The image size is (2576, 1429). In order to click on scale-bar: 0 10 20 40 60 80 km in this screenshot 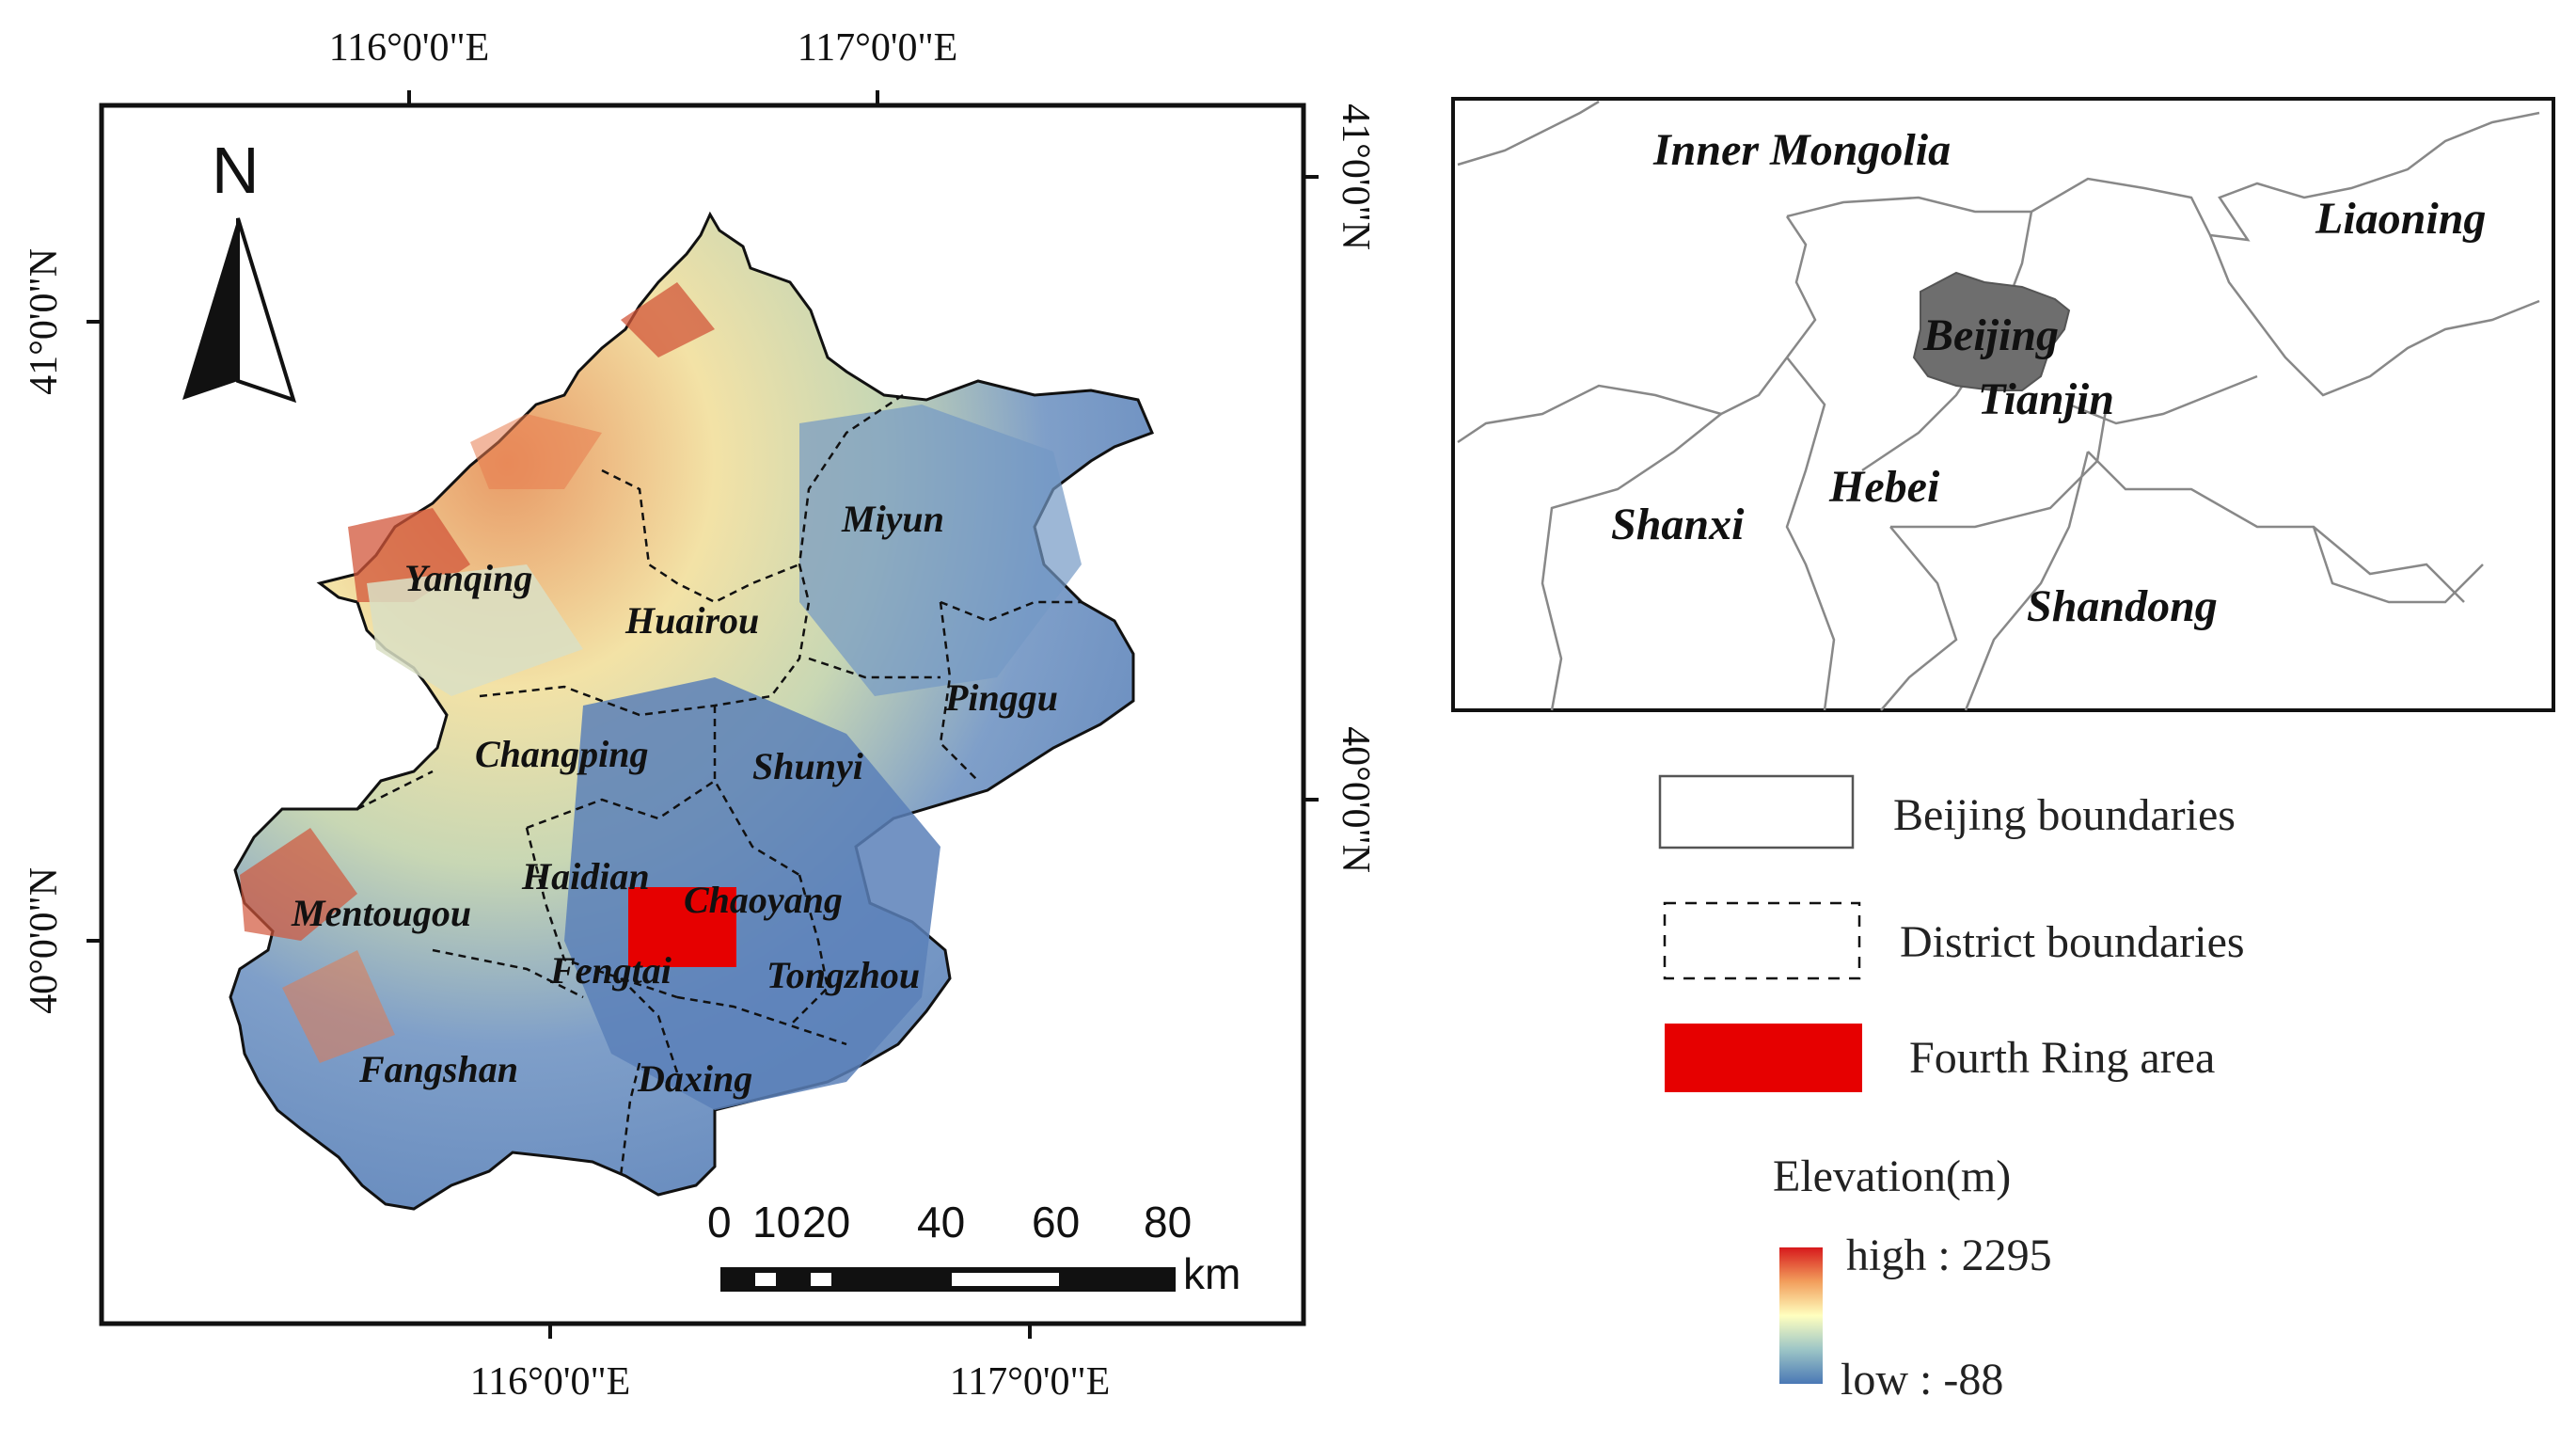, I will do `click(974, 1248)`.